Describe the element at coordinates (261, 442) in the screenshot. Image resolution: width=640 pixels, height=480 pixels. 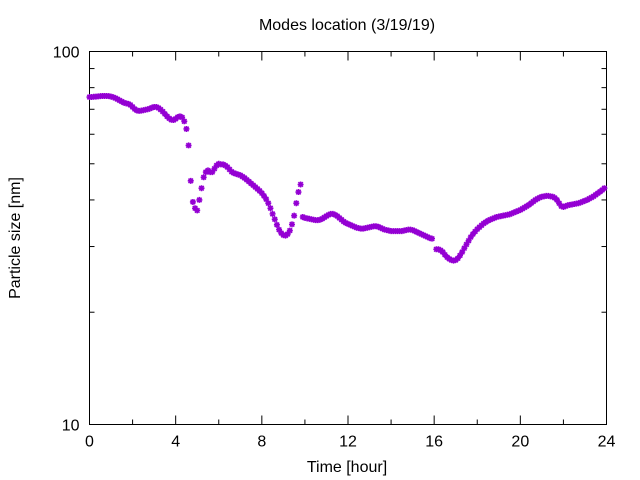
I see `x-tick-label: 8` at that location.